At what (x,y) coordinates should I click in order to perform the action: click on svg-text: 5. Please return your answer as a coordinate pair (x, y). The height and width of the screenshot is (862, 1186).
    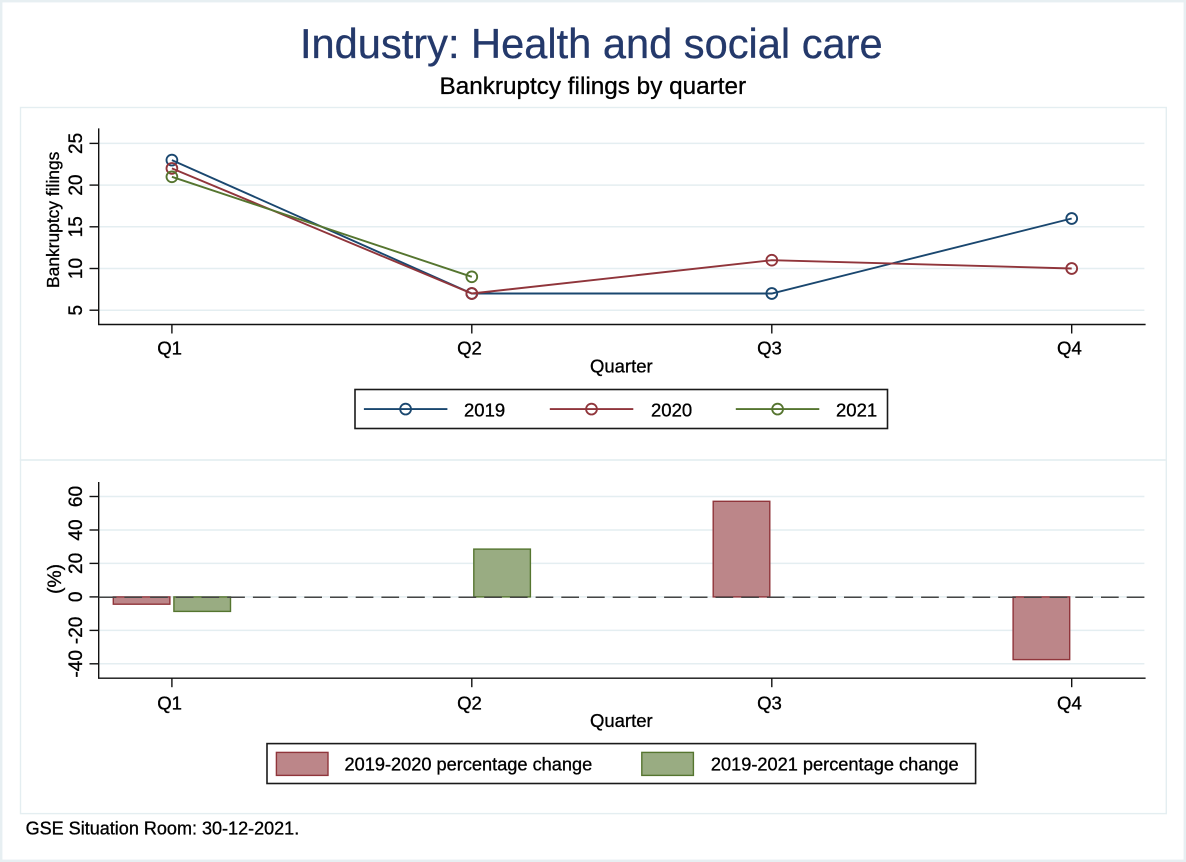
    Looking at the image, I should click on (76, 310).